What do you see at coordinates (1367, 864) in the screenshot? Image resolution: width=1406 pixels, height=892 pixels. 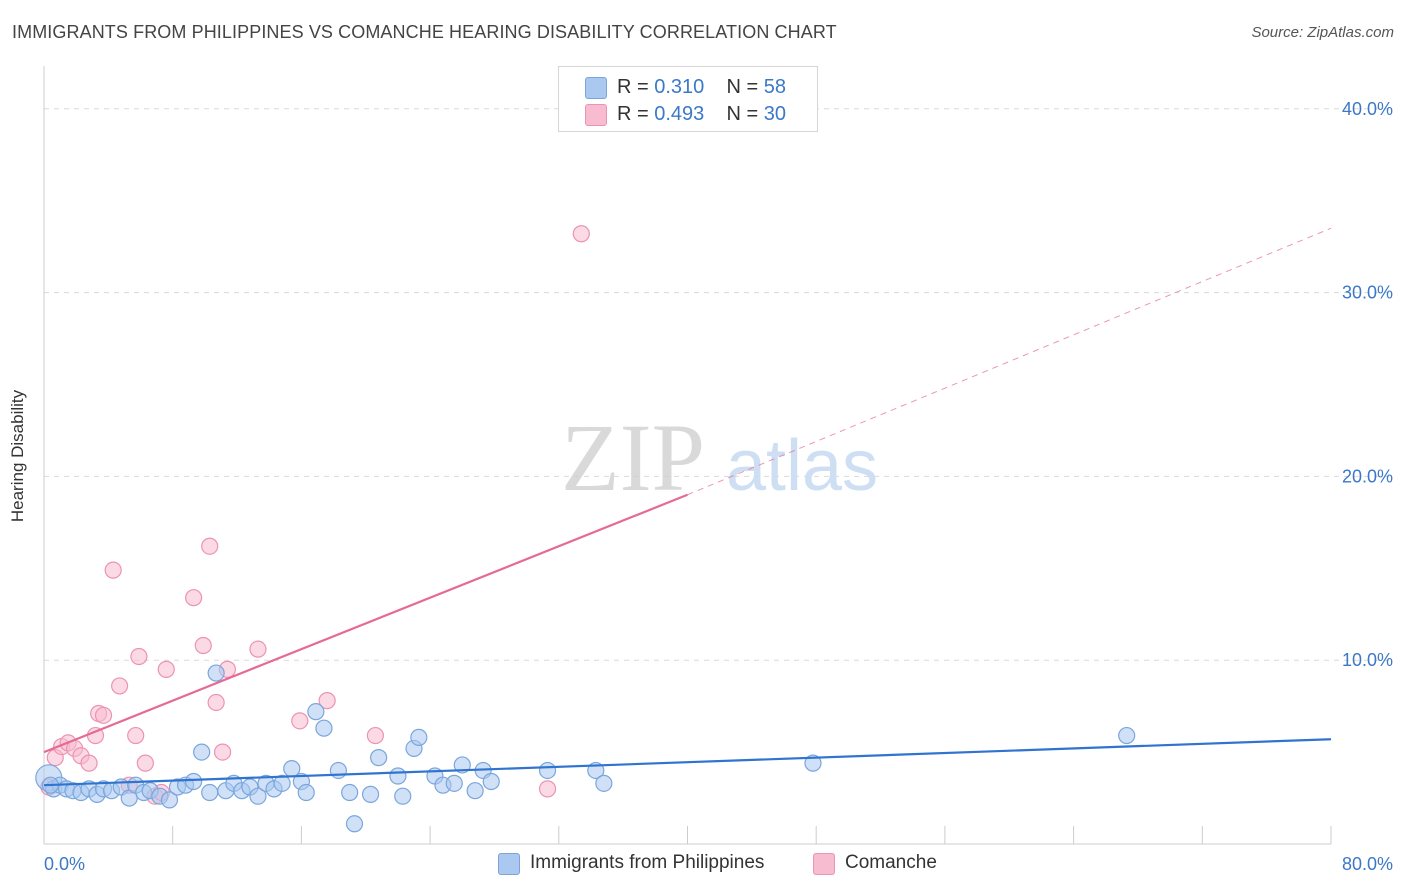 I see `x-tick-label: 80.0%` at bounding box center [1367, 864].